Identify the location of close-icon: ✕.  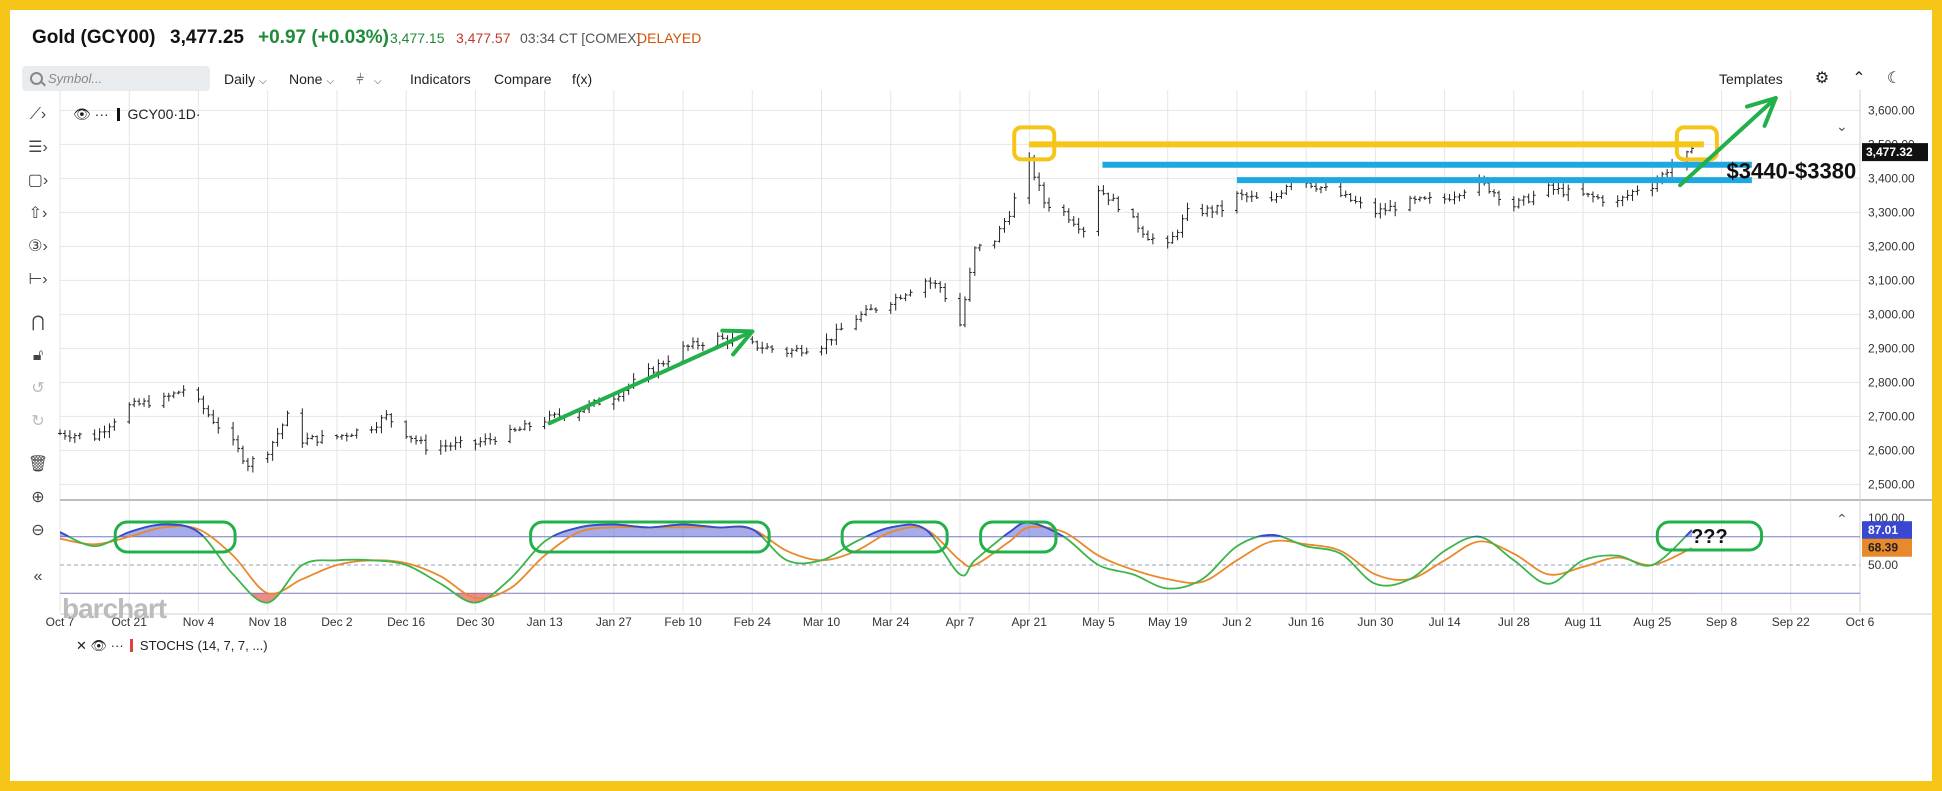
(81, 645).